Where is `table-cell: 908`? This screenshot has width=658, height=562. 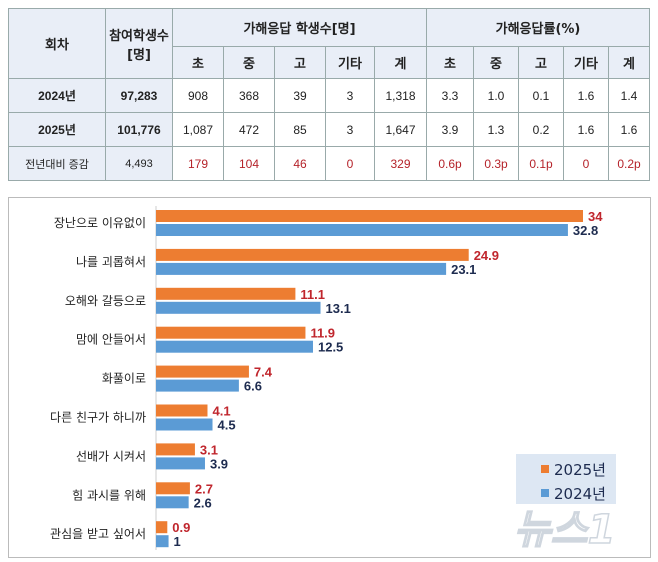 table-cell: 908 is located at coordinates (198, 95).